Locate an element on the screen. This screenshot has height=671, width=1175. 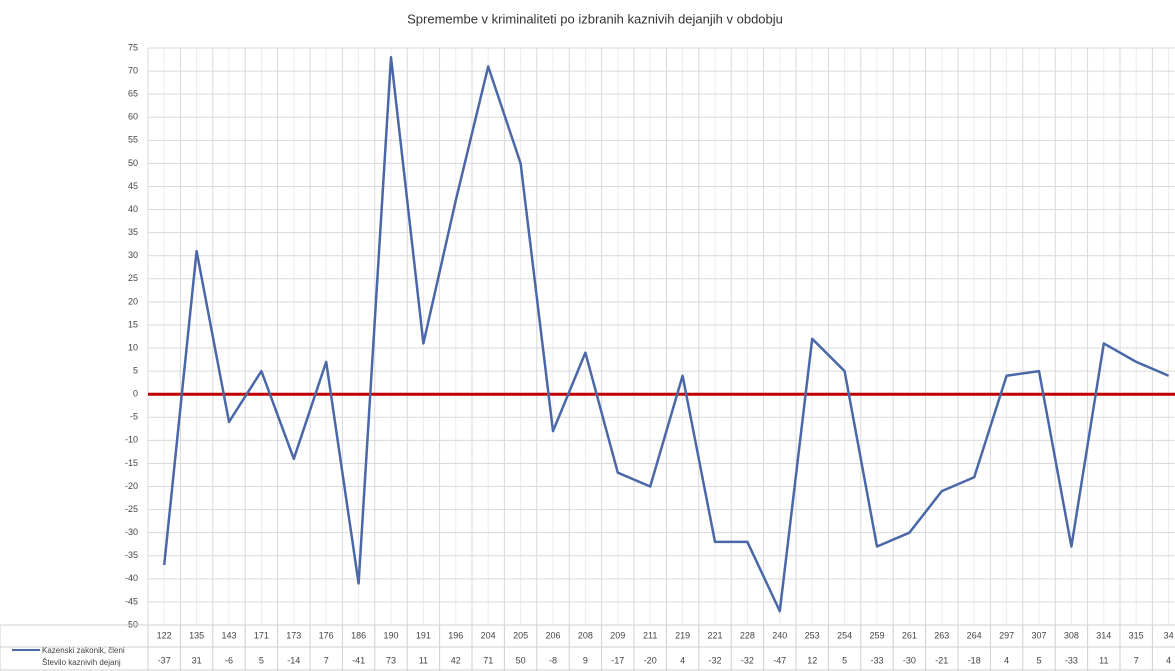
y-tick-label: 70 is located at coordinates (133, 70).